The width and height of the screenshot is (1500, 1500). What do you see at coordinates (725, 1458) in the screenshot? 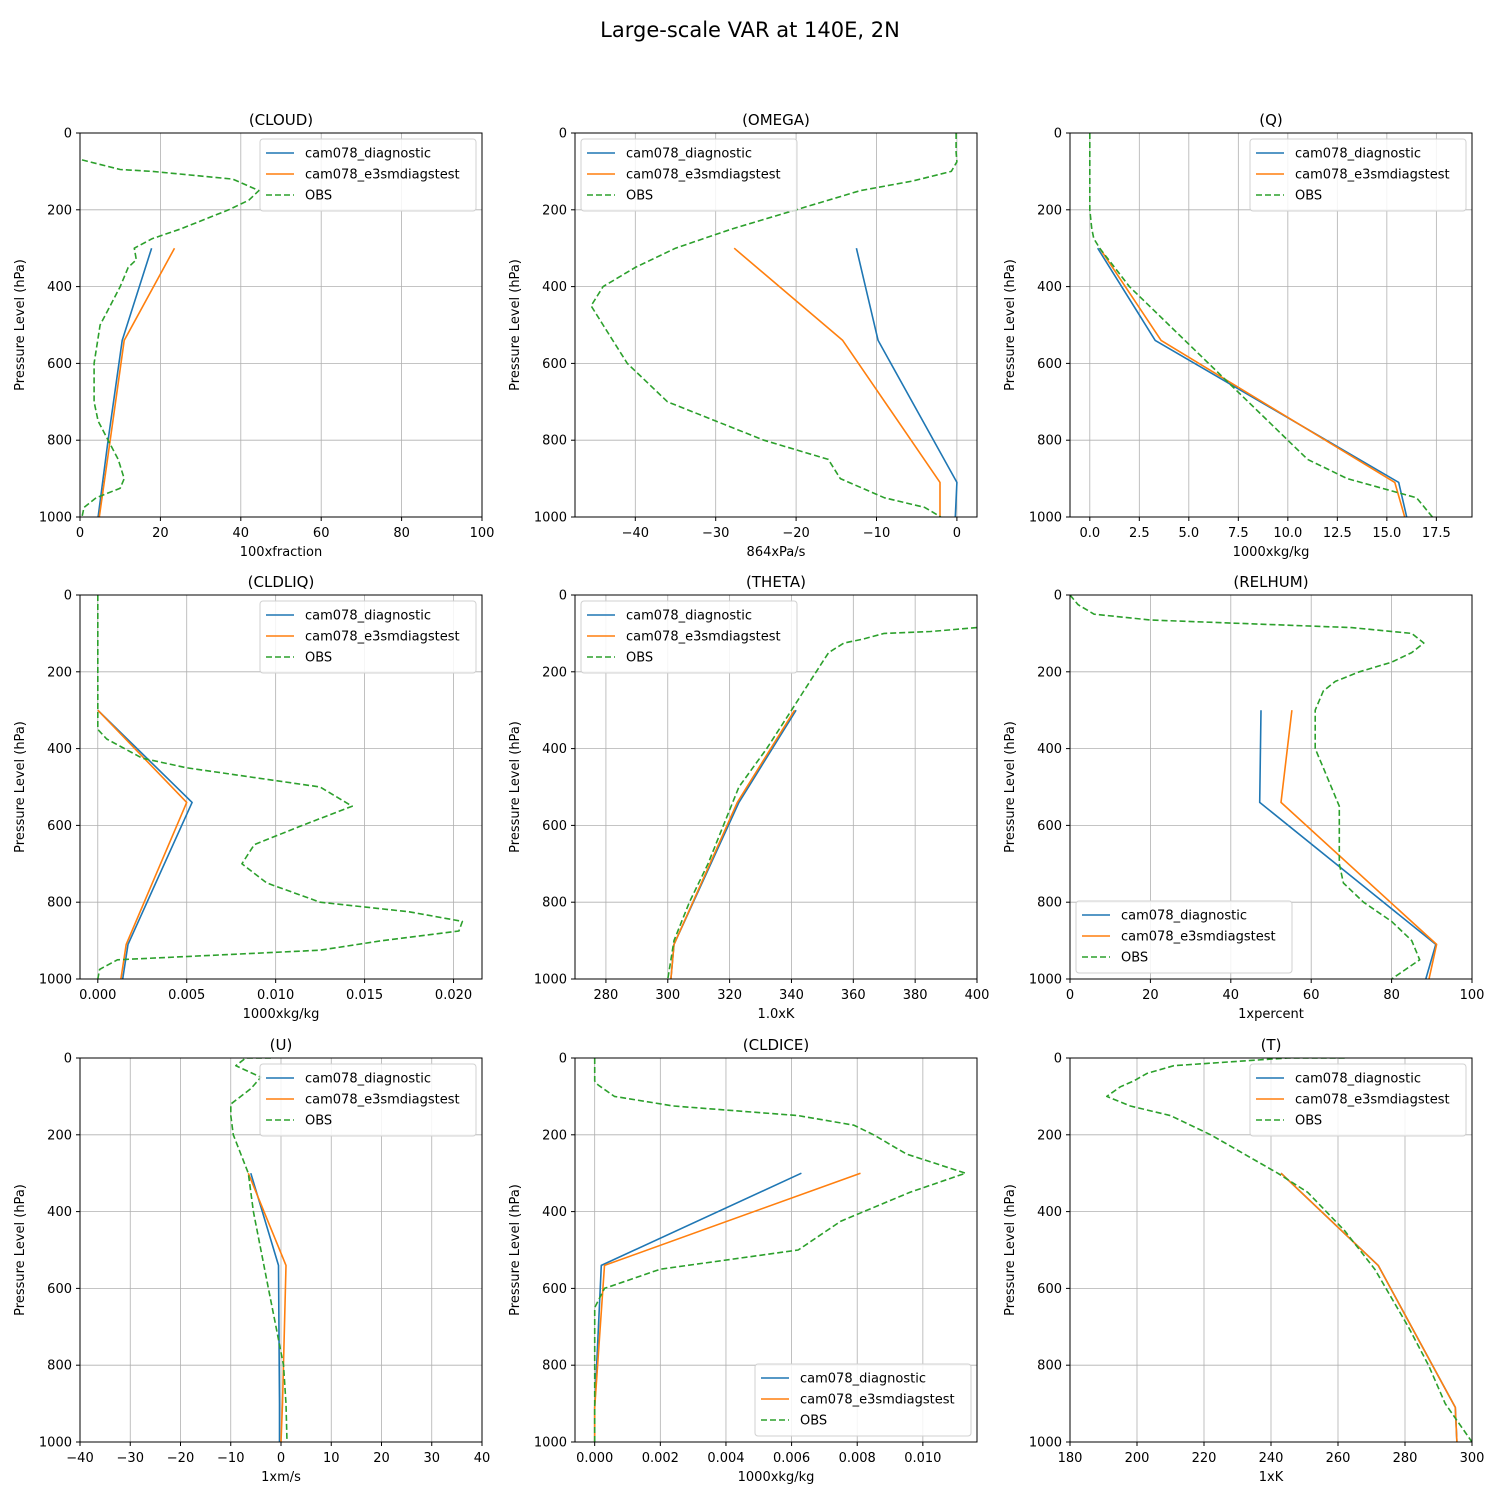
I see `x-tick-label: 0.004` at bounding box center [725, 1458].